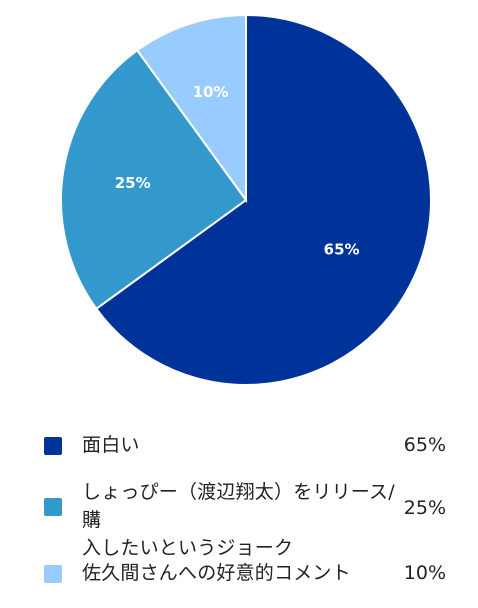 The image size is (478, 608). What do you see at coordinates (111, 445) in the screenshot?
I see `legend-label-1: 面白い` at bounding box center [111, 445].